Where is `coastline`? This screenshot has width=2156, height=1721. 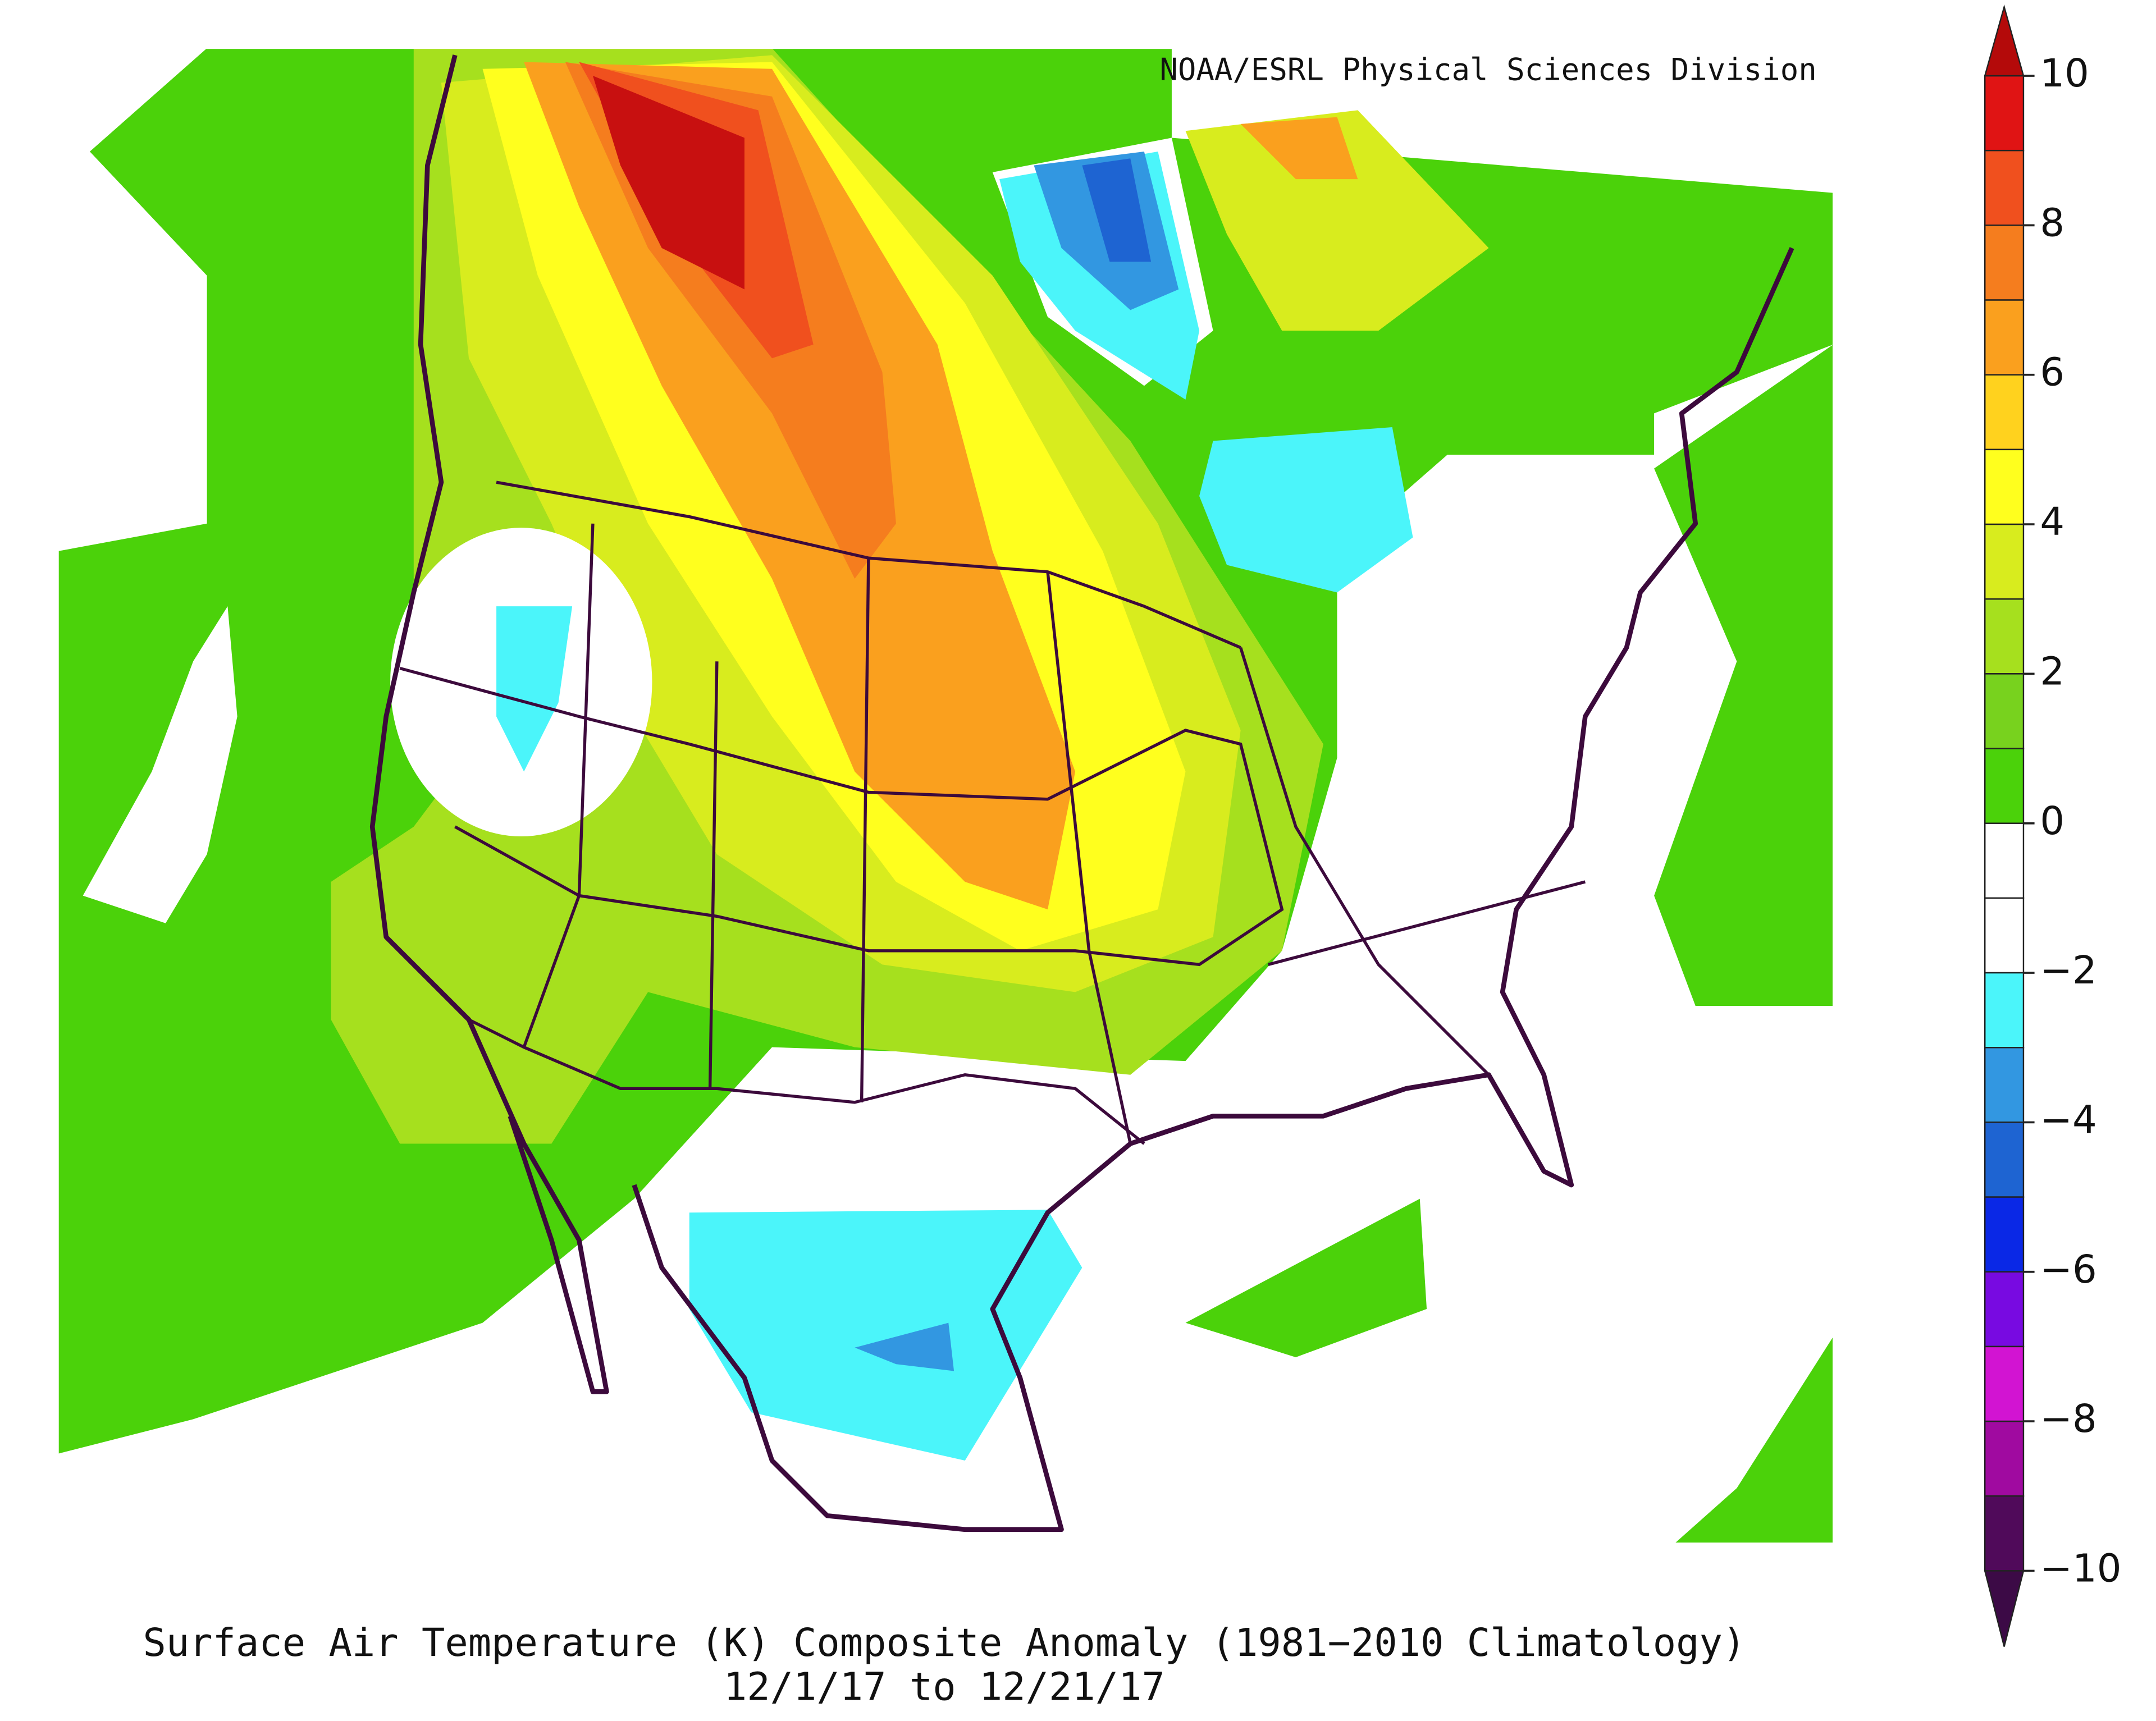 coastline is located at coordinates (489, 724).